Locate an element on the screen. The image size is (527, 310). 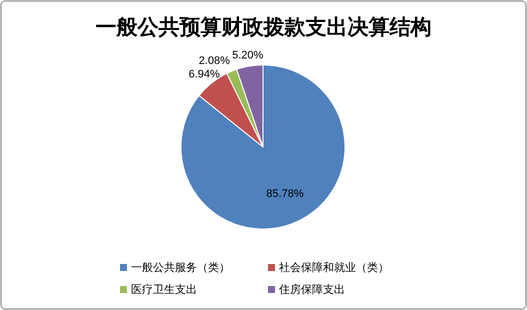
legend-label: 一般公共服务（类） is located at coordinates (180, 267).